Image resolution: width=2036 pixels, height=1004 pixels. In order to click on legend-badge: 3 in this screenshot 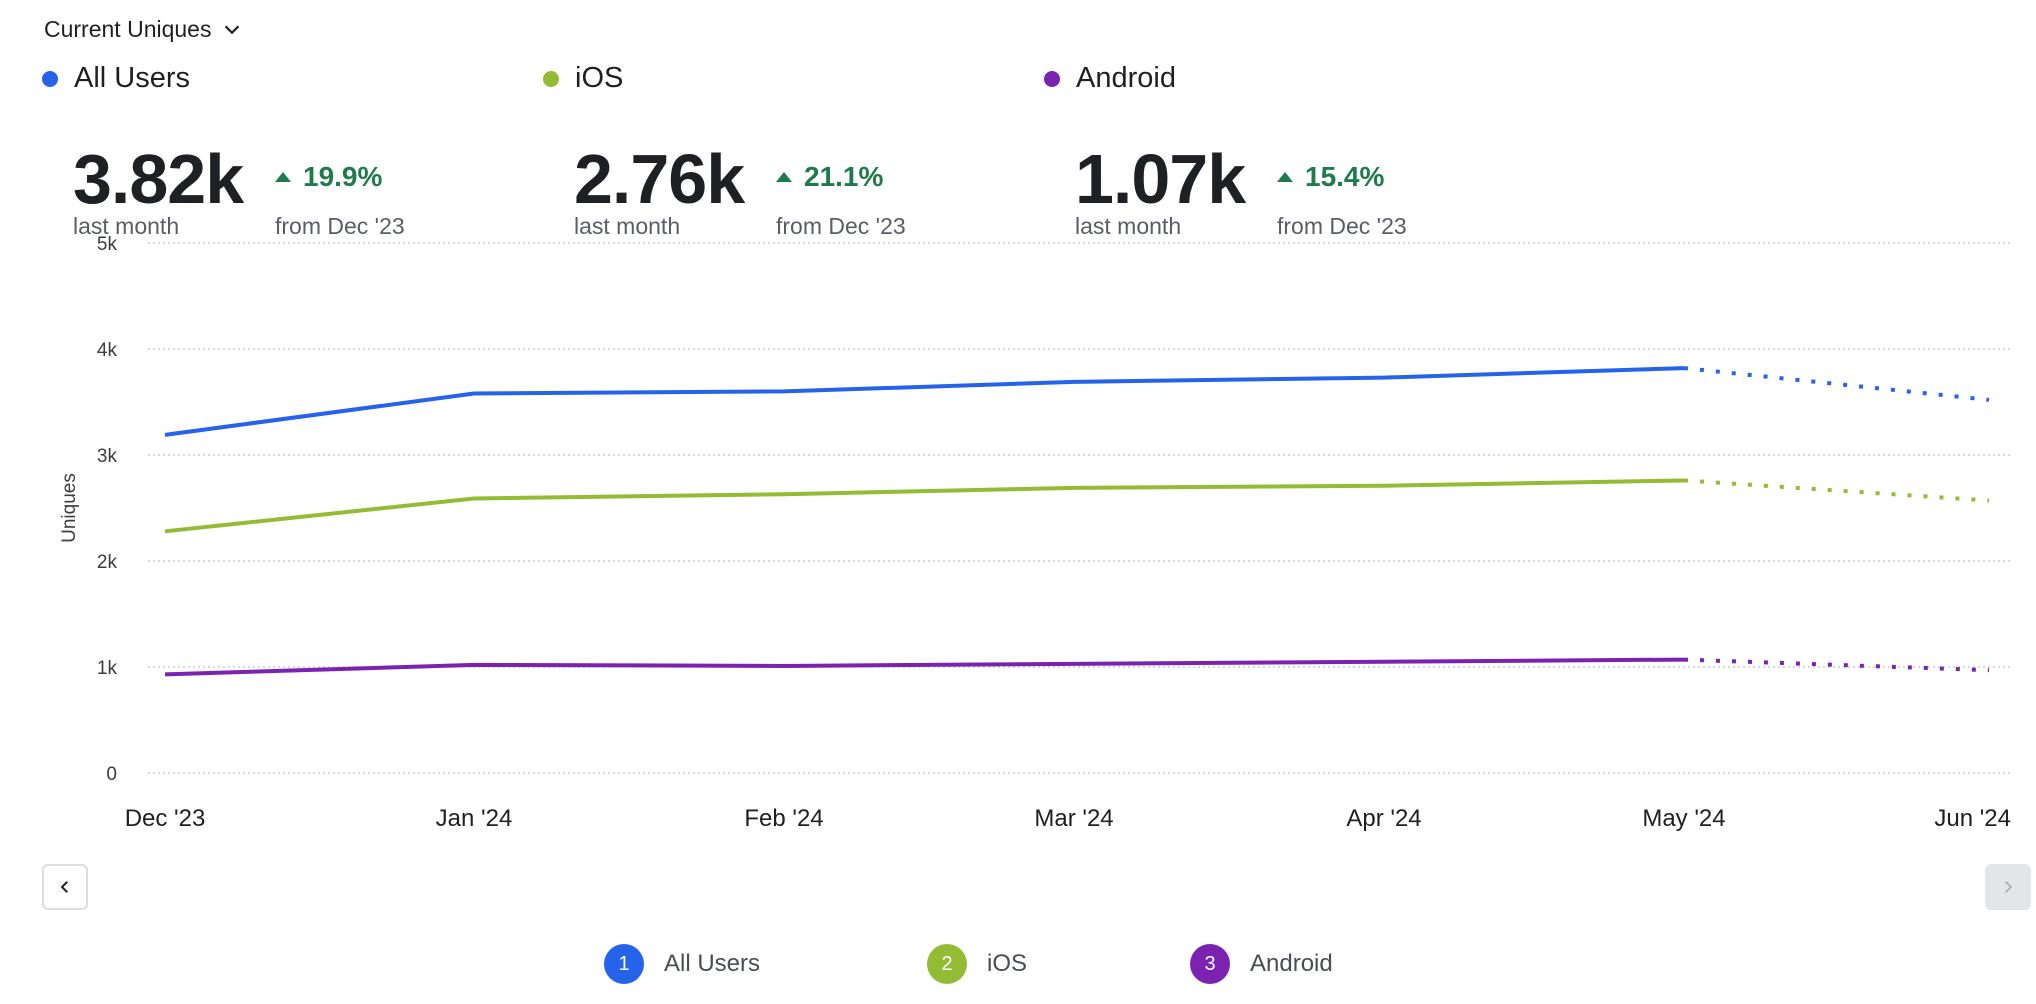, I will do `click(1210, 964)`.